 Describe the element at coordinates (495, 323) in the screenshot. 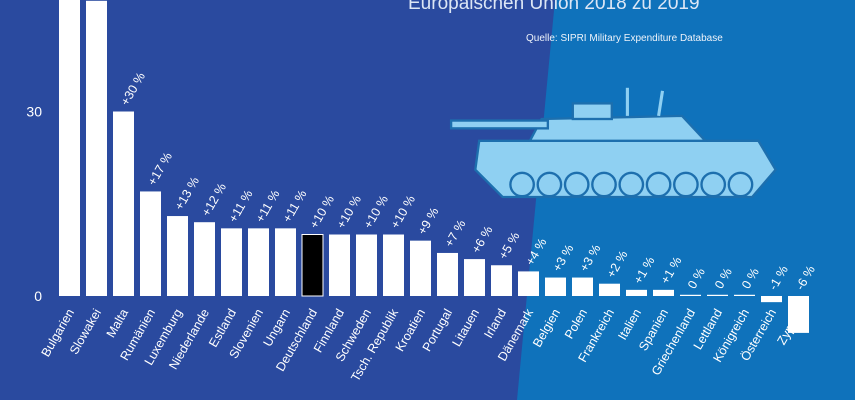

I see `category-label: Irland` at that location.